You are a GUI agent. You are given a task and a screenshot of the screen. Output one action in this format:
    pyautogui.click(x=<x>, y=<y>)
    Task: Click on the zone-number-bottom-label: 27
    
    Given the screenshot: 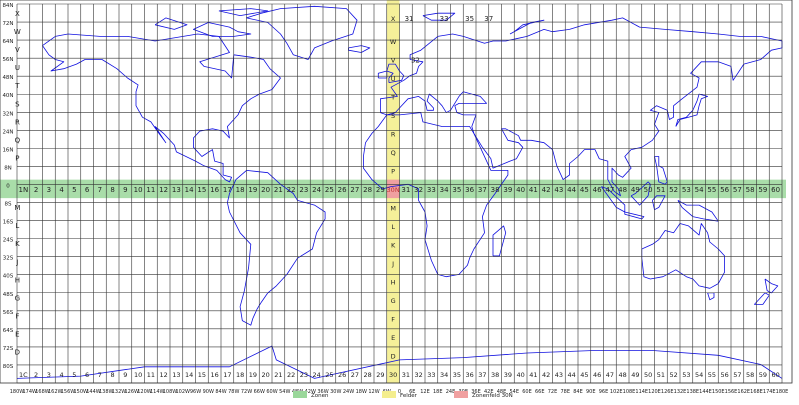 What is the action you would take?
    pyautogui.click(x=355, y=375)
    